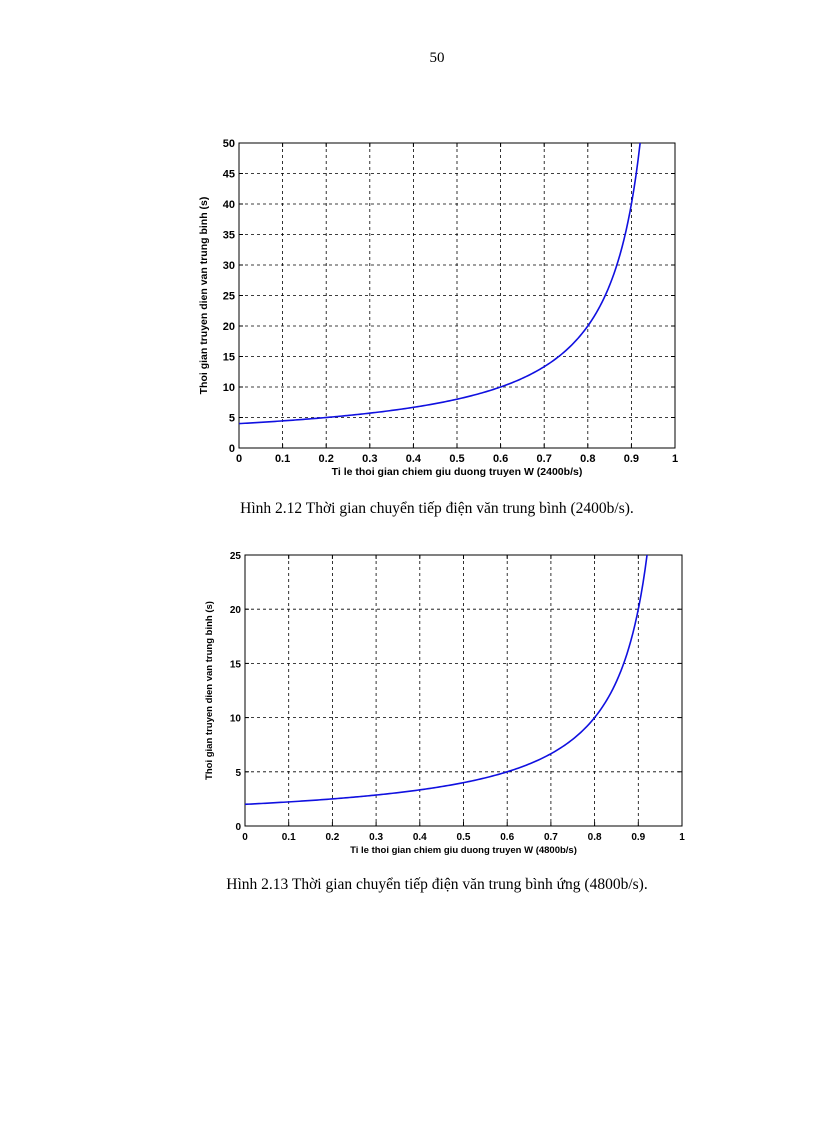  Describe the element at coordinates (229, 205) in the screenshot. I see `y-tick-label: 40` at that location.